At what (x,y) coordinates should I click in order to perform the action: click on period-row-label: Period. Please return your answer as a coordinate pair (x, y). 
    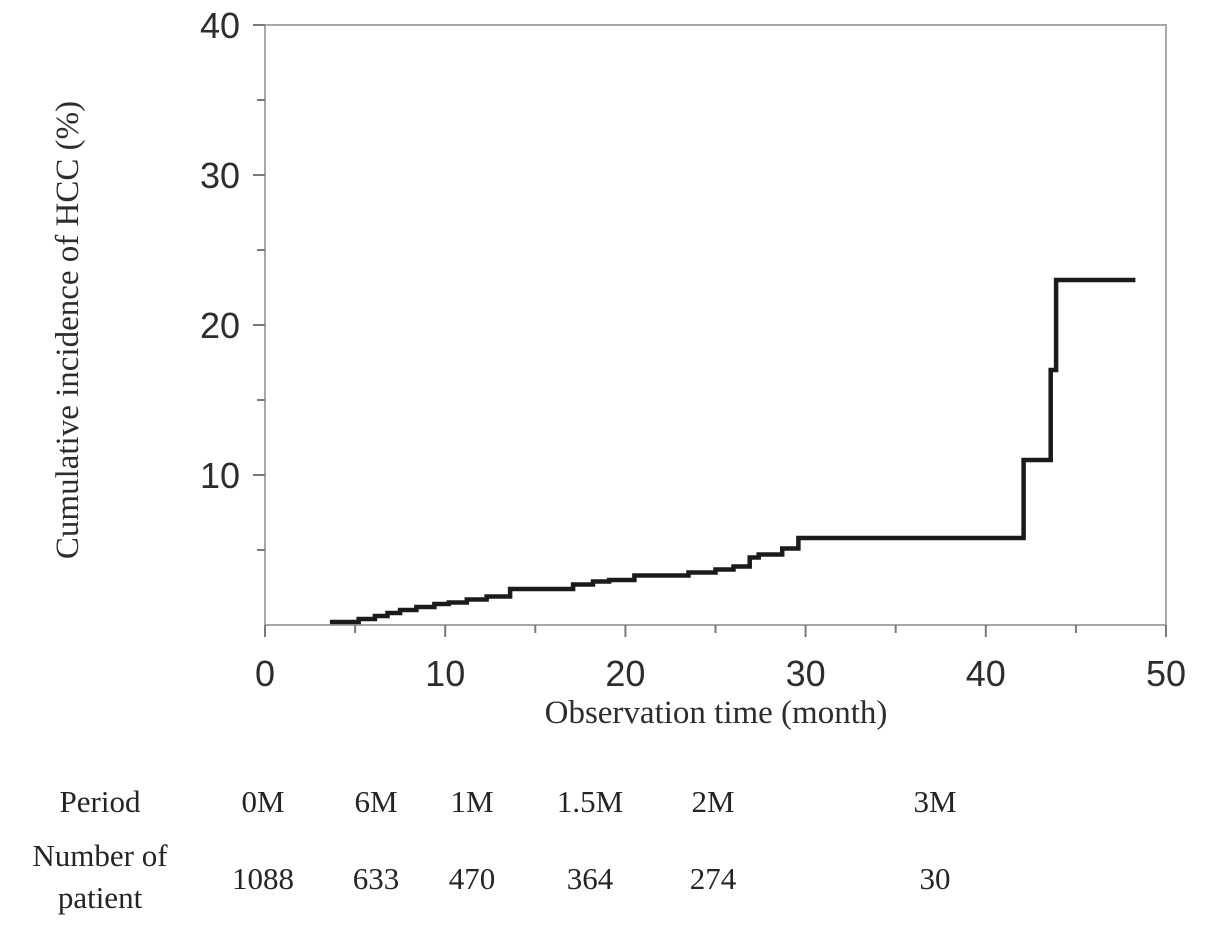
    Looking at the image, I should click on (100, 801).